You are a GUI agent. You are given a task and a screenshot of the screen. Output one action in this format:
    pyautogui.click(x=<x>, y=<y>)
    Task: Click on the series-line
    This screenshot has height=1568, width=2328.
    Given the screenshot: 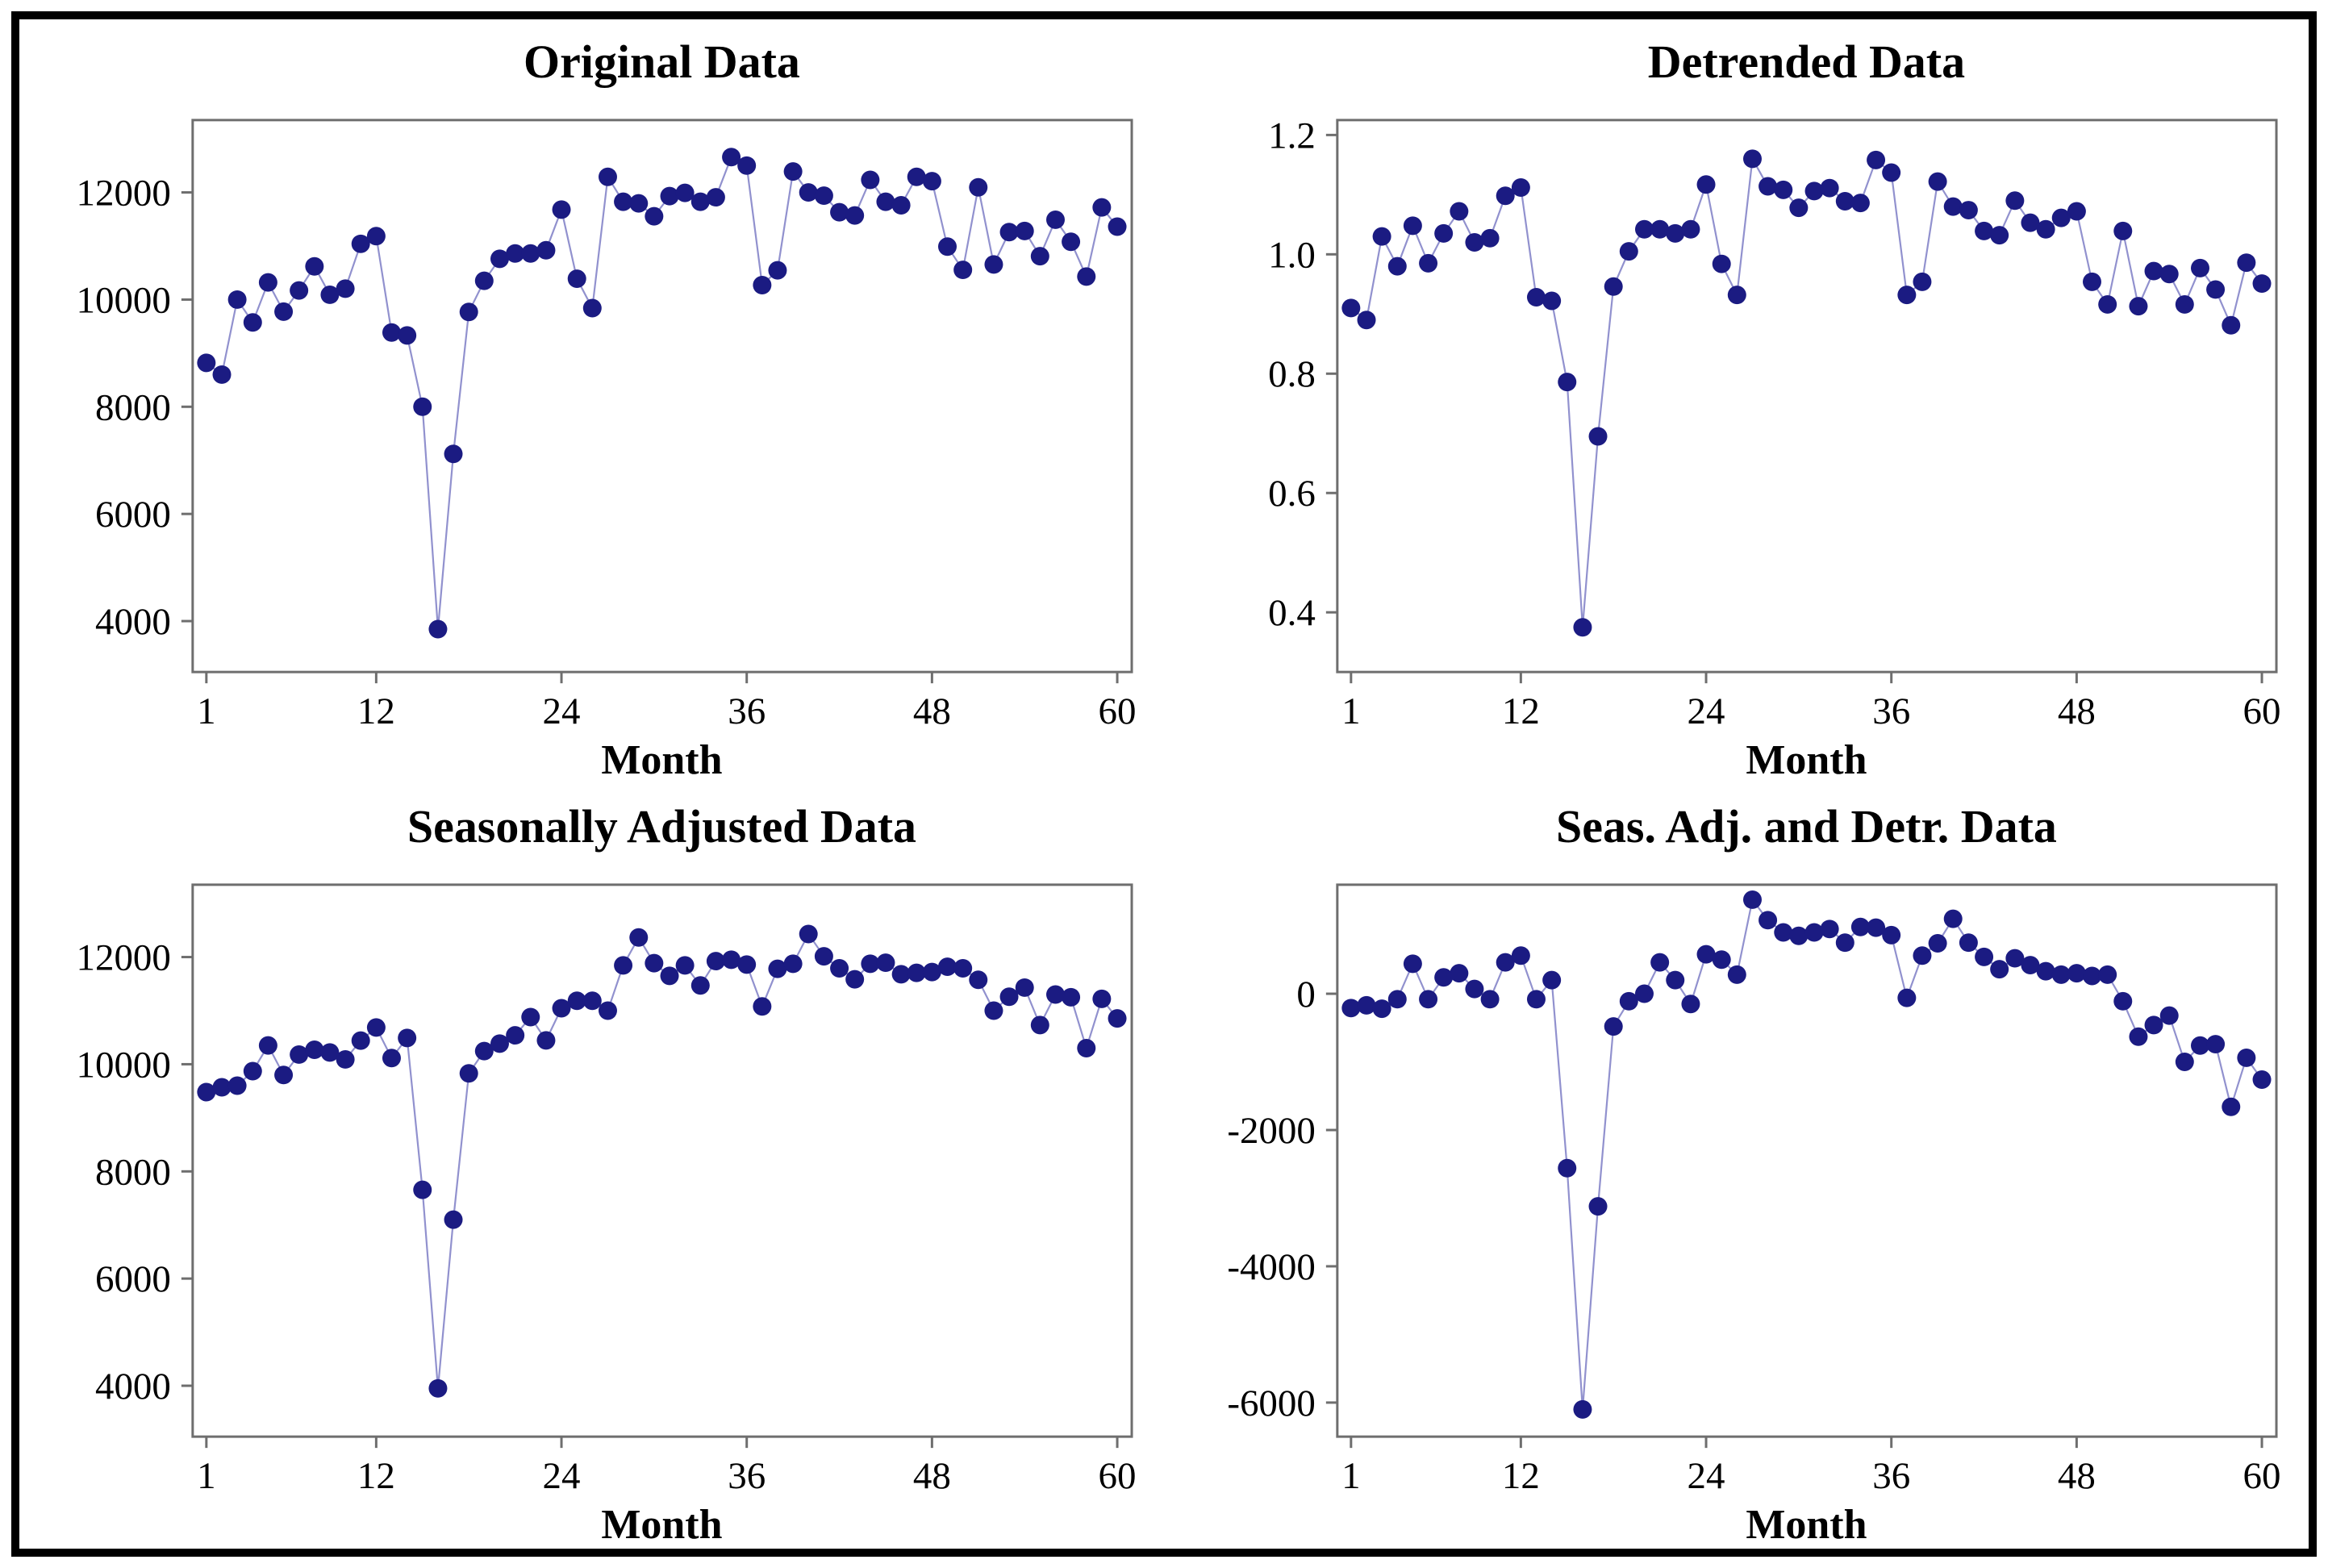 What is the action you would take?
    pyautogui.click(x=1806, y=1153)
    